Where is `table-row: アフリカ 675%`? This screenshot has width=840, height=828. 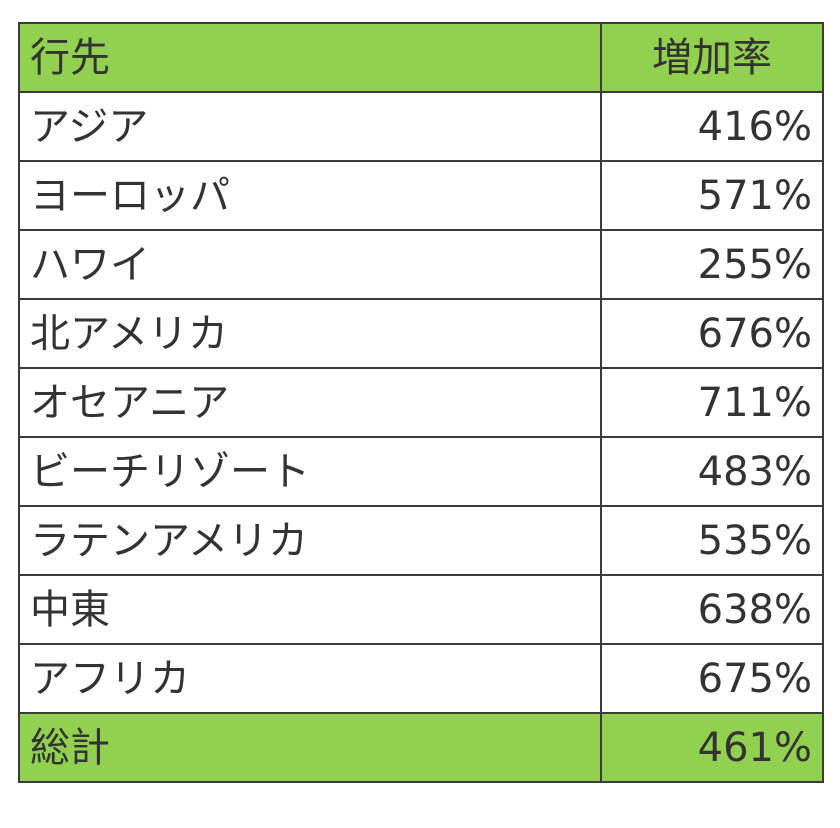
table-row: アフリカ 675% is located at coordinates (421, 678).